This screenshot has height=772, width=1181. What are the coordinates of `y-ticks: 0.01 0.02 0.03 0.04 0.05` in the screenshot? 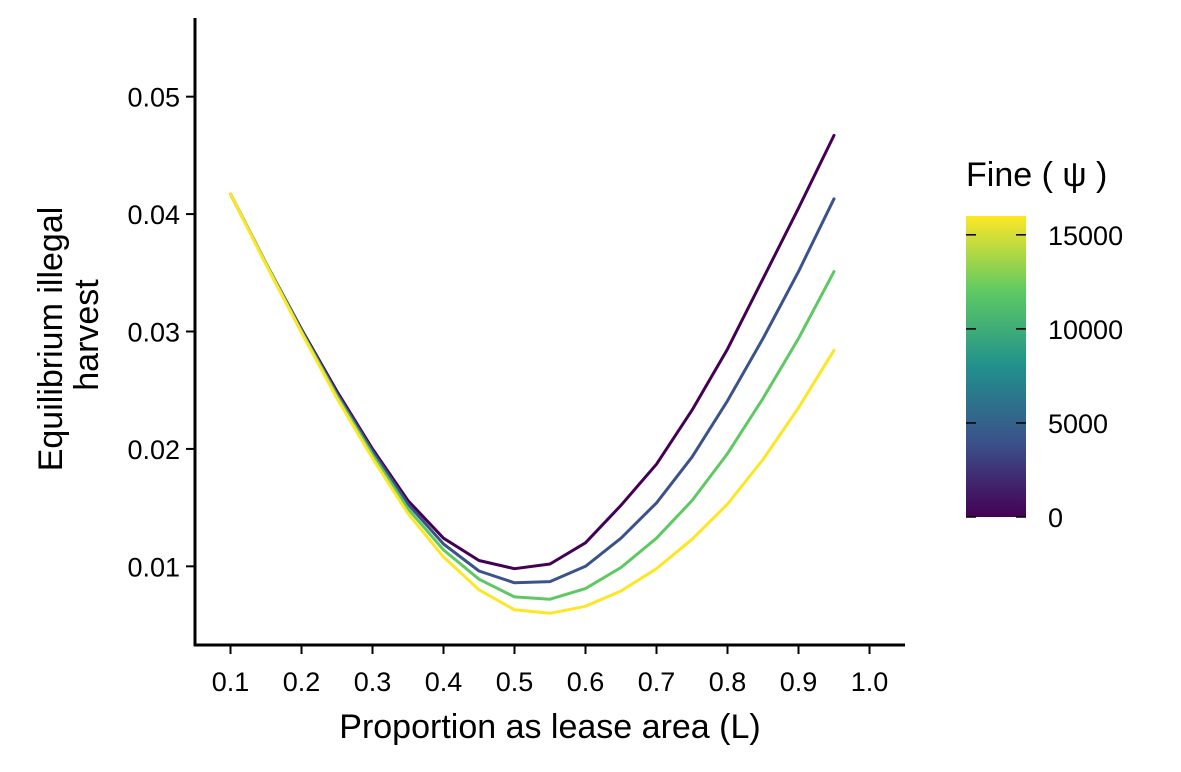 It's located at (161, 332).